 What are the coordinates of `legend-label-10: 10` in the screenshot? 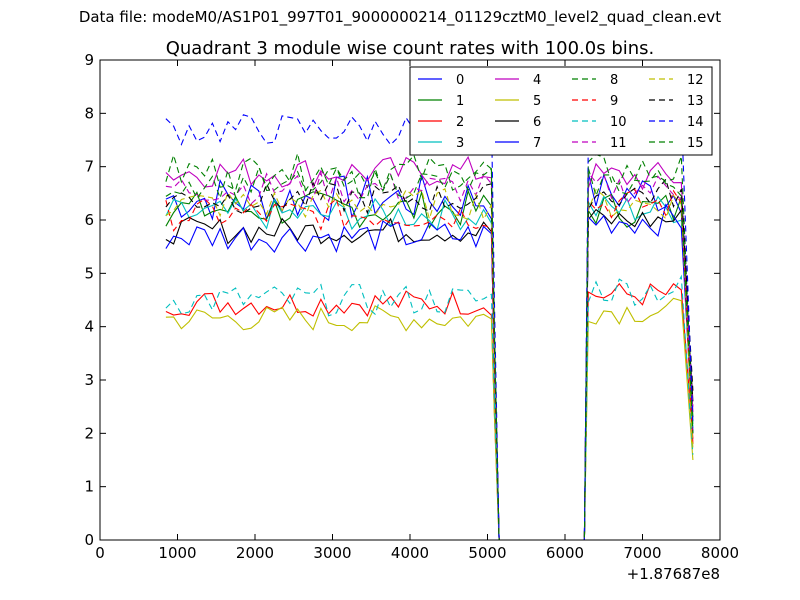 It's located at (618, 122).